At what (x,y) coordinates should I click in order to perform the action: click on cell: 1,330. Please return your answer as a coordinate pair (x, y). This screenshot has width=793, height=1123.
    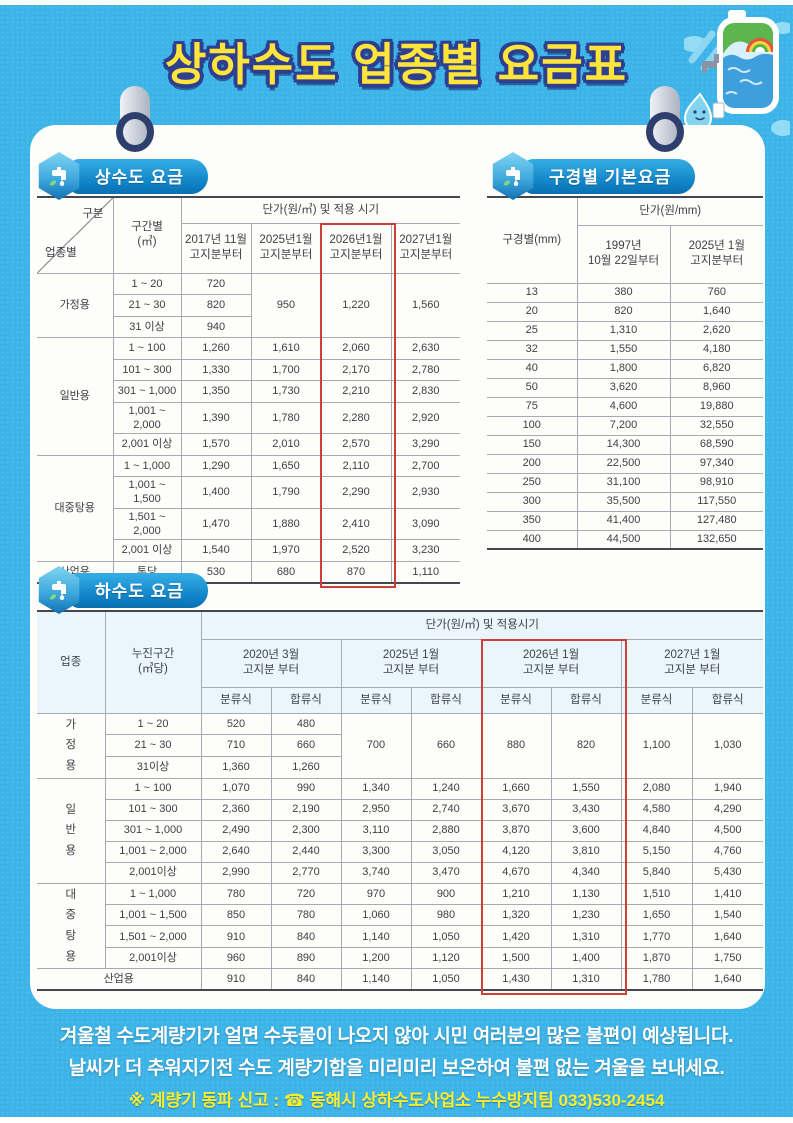
    Looking at the image, I should click on (216, 369).